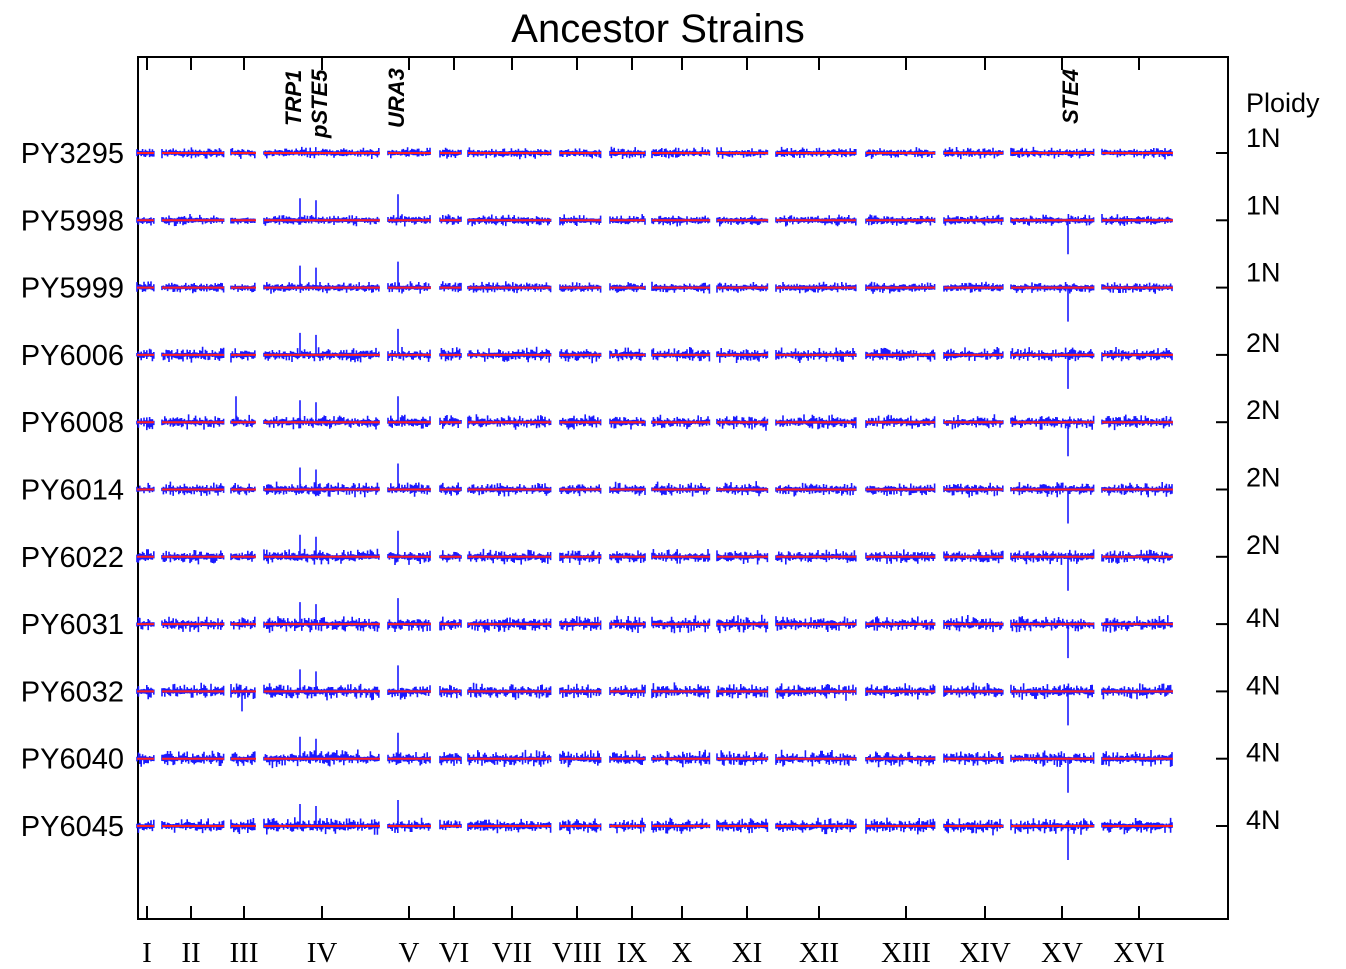 Image resolution: width=1346 pixels, height=969 pixels. Describe the element at coordinates (651, 222) in the screenshot. I see `strain-row-py5998: PY5998 1N` at that location.